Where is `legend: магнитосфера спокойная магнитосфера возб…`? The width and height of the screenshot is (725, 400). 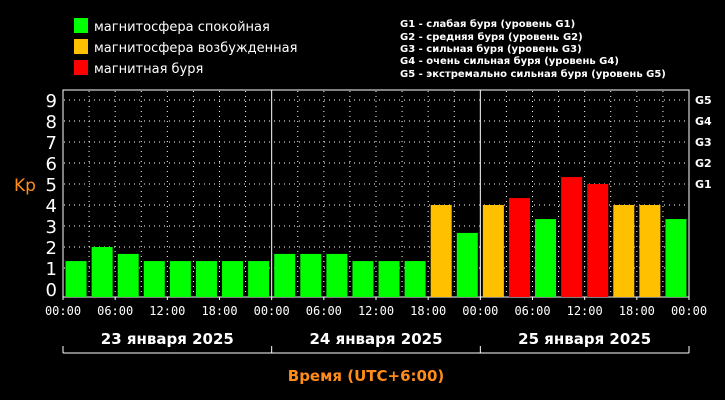
legend: магнитосфера спокойная магнитосфера возб… is located at coordinates (185, 47).